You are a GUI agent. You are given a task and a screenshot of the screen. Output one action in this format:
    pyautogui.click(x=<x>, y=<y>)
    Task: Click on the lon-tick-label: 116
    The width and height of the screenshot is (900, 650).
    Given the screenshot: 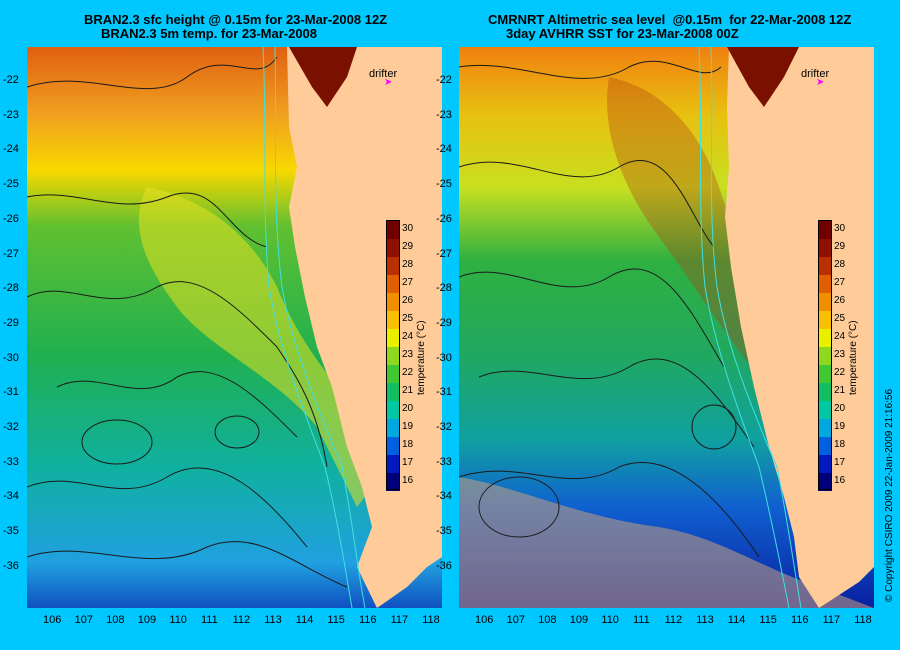 What is the action you would take?
    pyautogui.click(x=368, y=620)
    